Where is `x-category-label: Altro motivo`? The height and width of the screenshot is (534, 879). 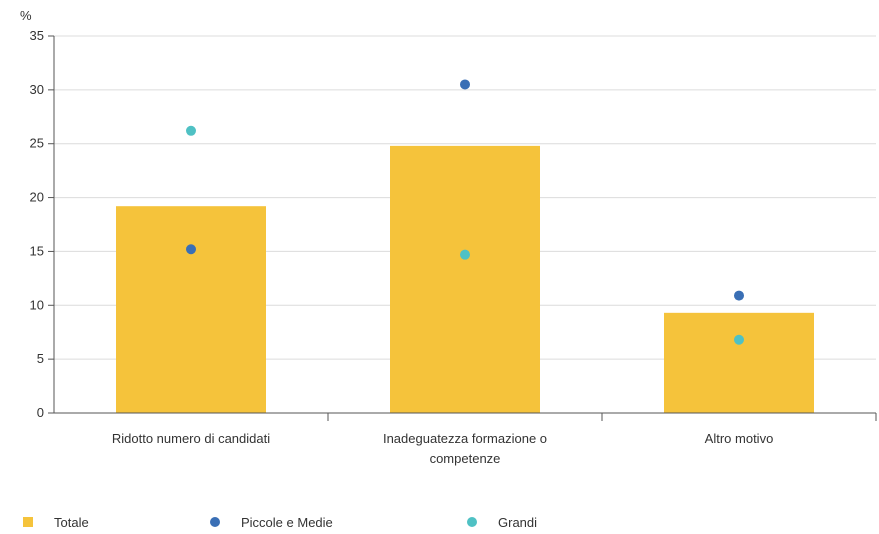
x-category-label: Altro motivo is located at coordinates (739, 438).